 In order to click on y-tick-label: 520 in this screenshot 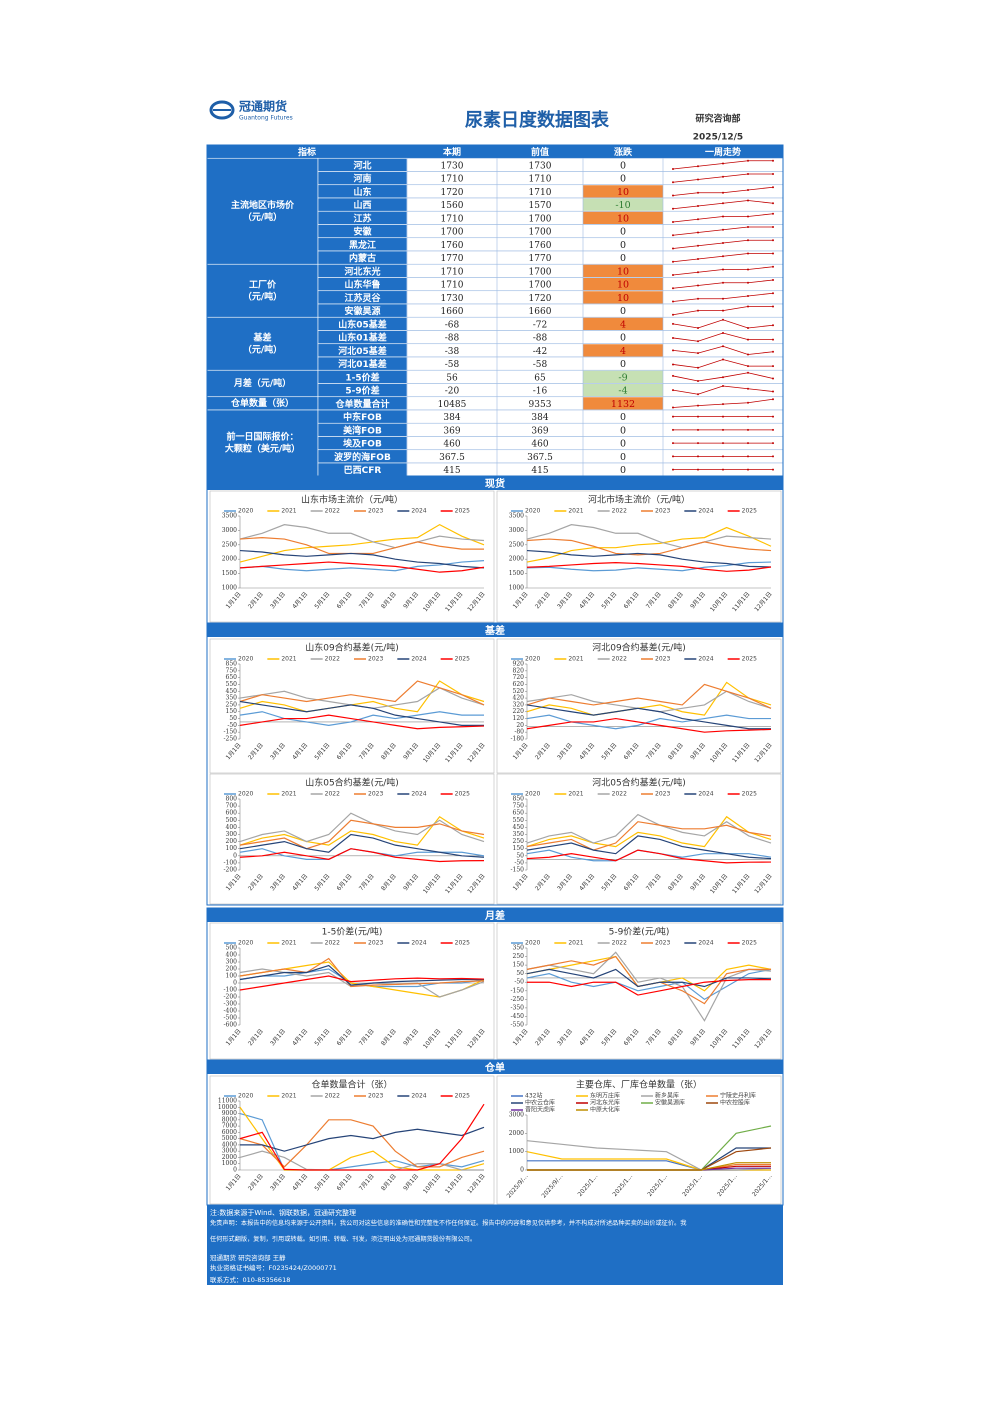, I will do `click(519, 691)`.